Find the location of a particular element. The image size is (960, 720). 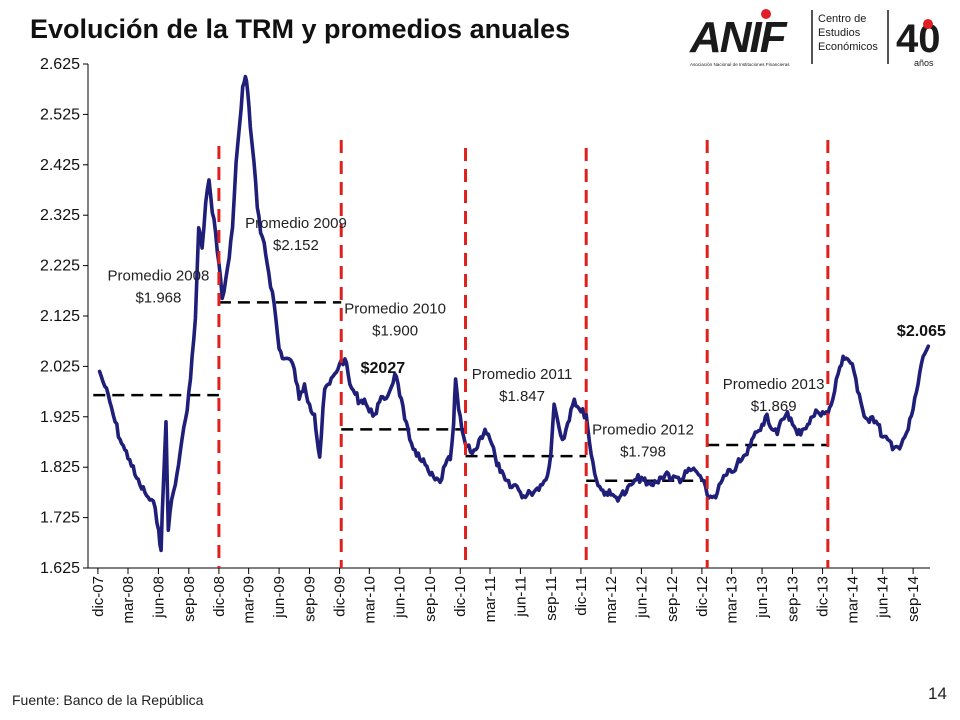

y-tick-label: 2.525 is located at coordinates (60, 114).